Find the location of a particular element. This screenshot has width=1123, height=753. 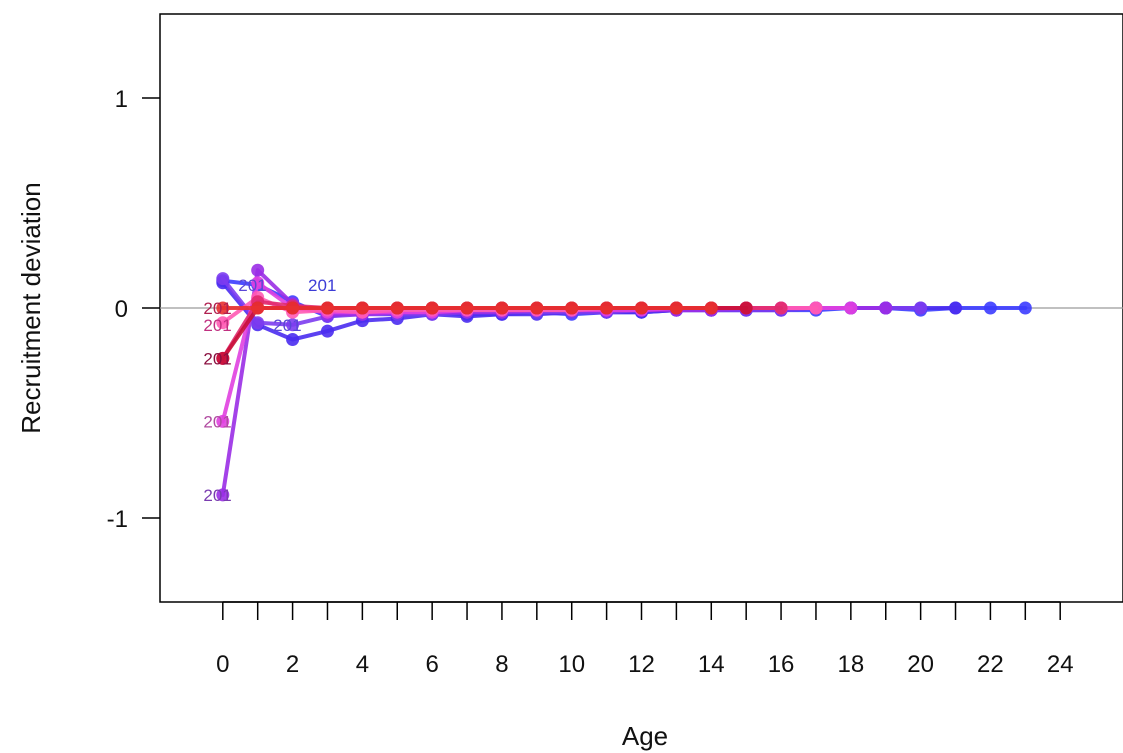

y-tick-label: 1 is located at coordinates (121, 99).